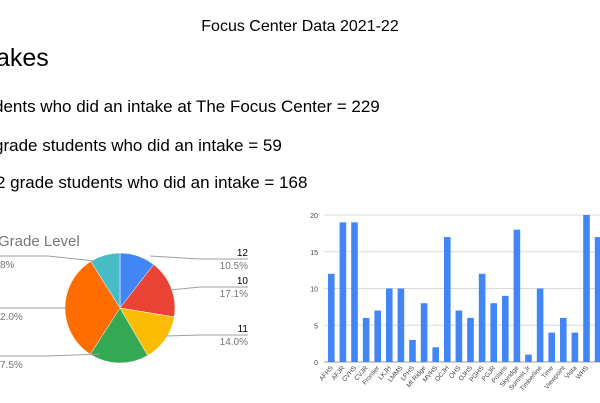  What do you see at coordinates (11, 317) in the screenshot?
I see `pie-slice-percent: 2.0%` at bounding box center [11, 317].